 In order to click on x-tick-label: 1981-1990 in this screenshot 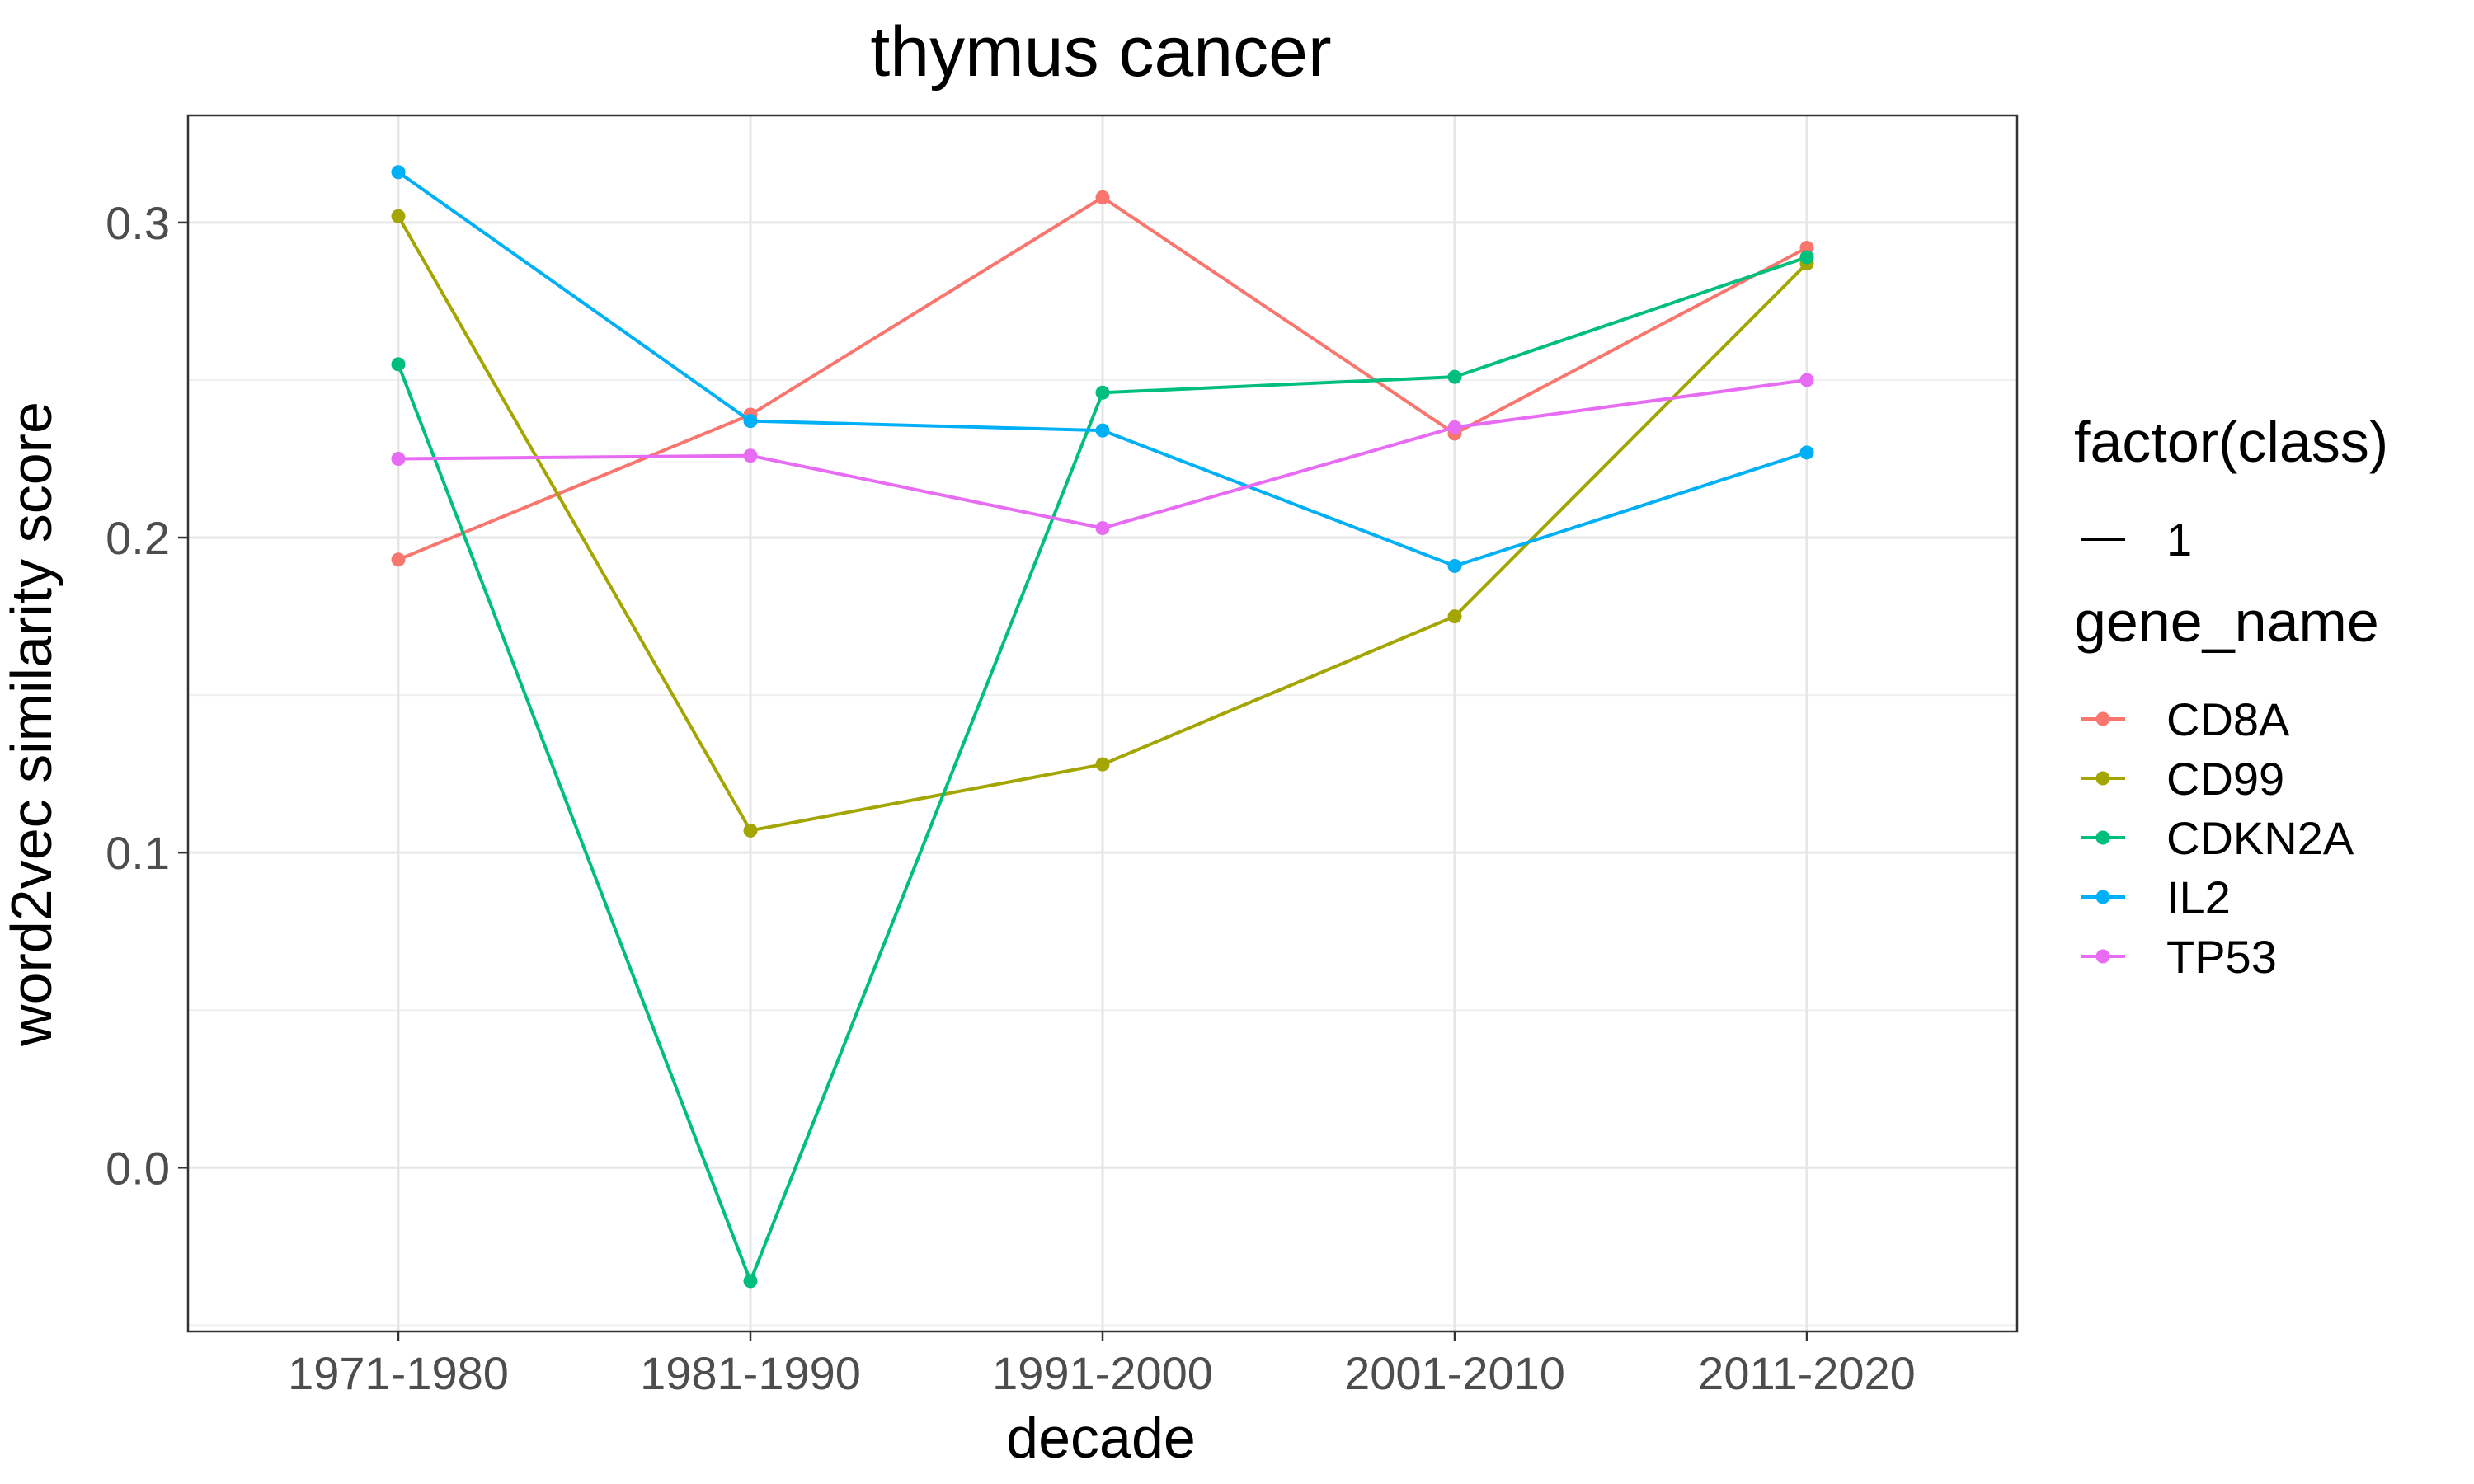, I will do `click(750, 1373)`.